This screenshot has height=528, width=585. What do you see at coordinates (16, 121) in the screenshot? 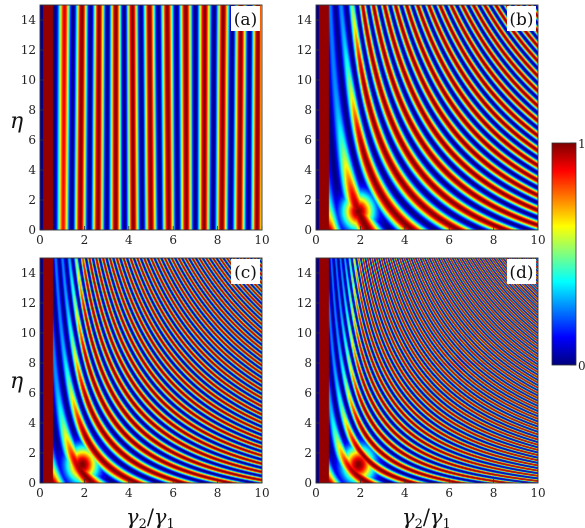
I see `y-axis-label-top: η` at bounding box center [16, 121].